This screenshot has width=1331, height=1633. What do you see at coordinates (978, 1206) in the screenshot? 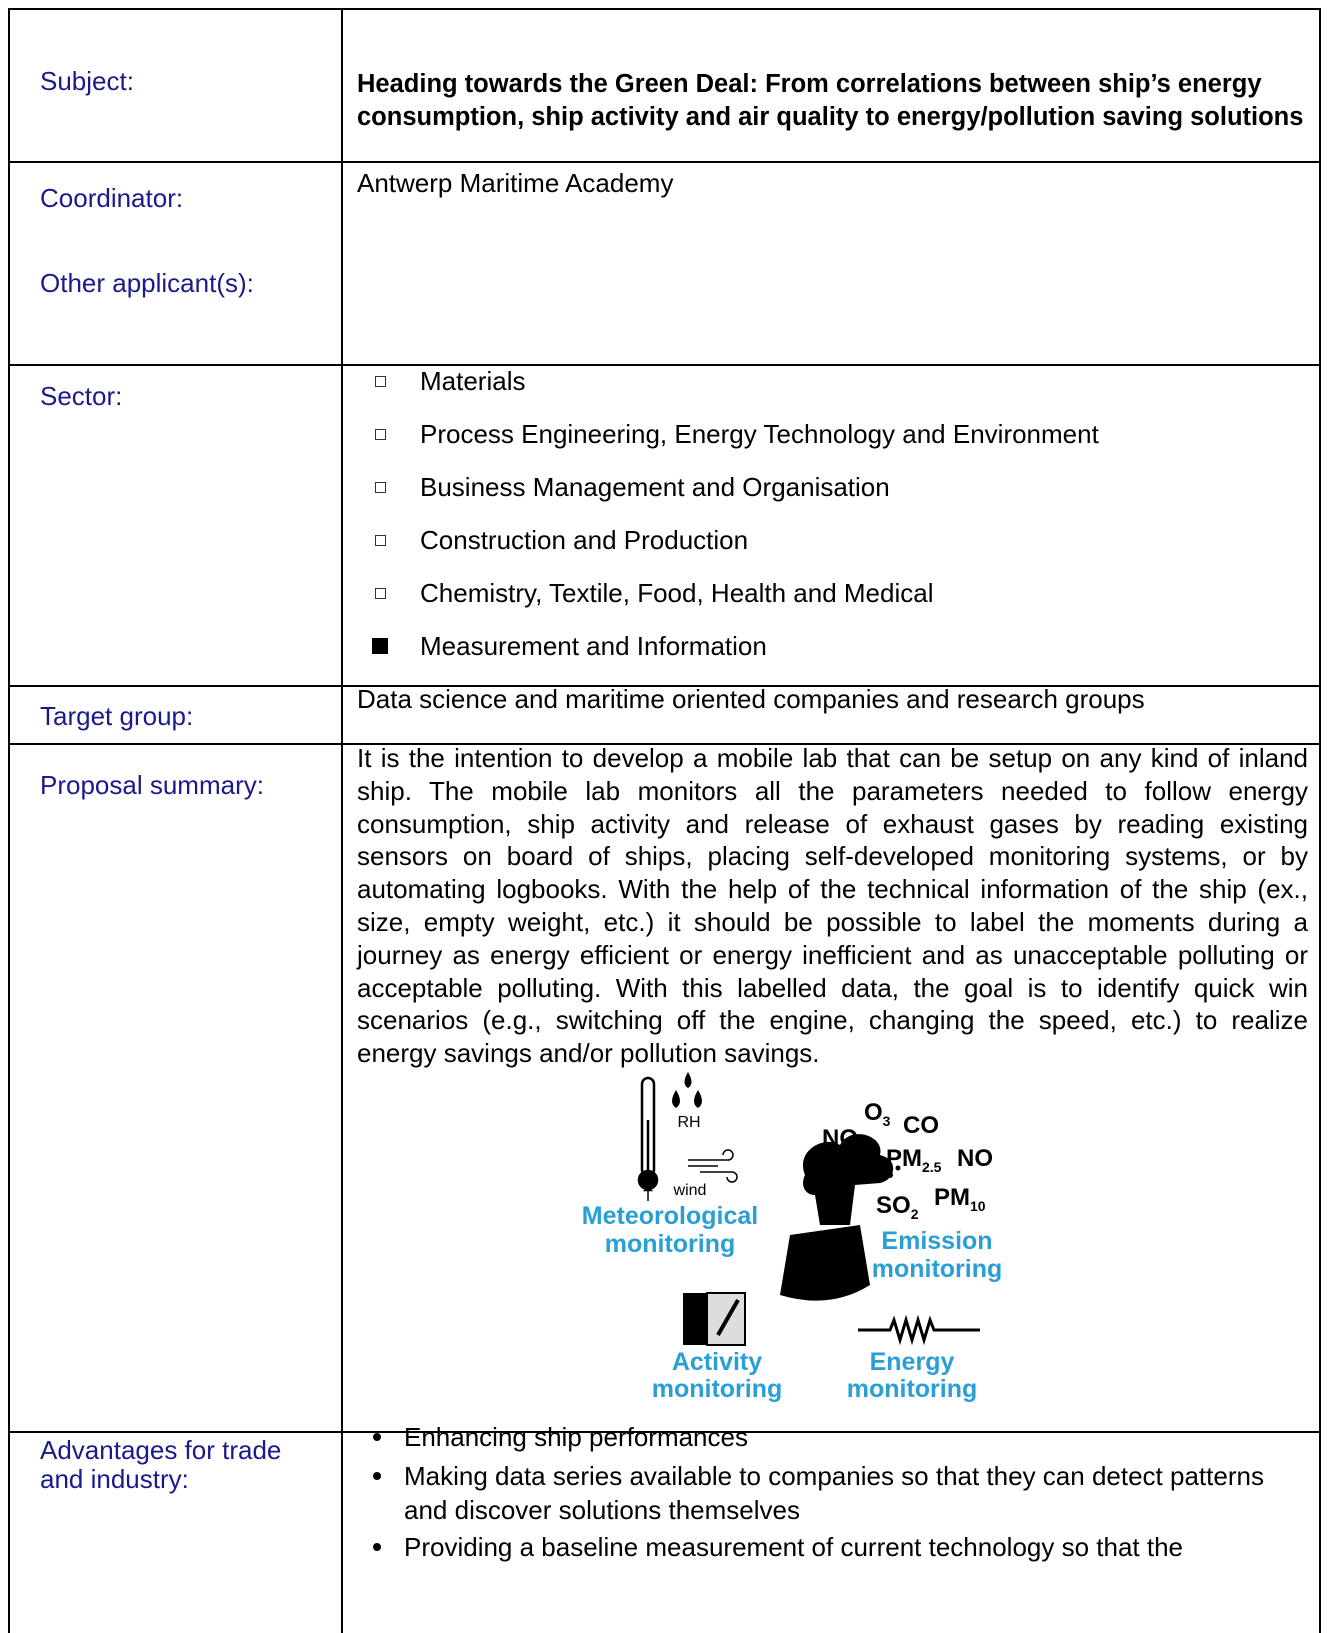
I see `subscript: 10` at bounding box center [978, 1206].